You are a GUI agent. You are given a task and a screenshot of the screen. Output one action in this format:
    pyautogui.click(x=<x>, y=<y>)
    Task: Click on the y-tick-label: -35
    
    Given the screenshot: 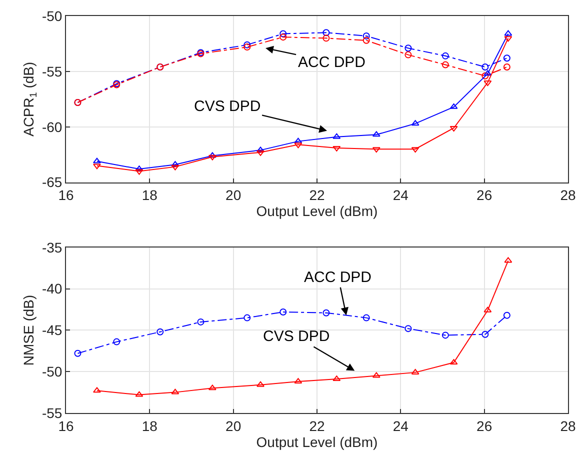 What is the action you would take?
    pyautogui.click(x=52, y=247)
    